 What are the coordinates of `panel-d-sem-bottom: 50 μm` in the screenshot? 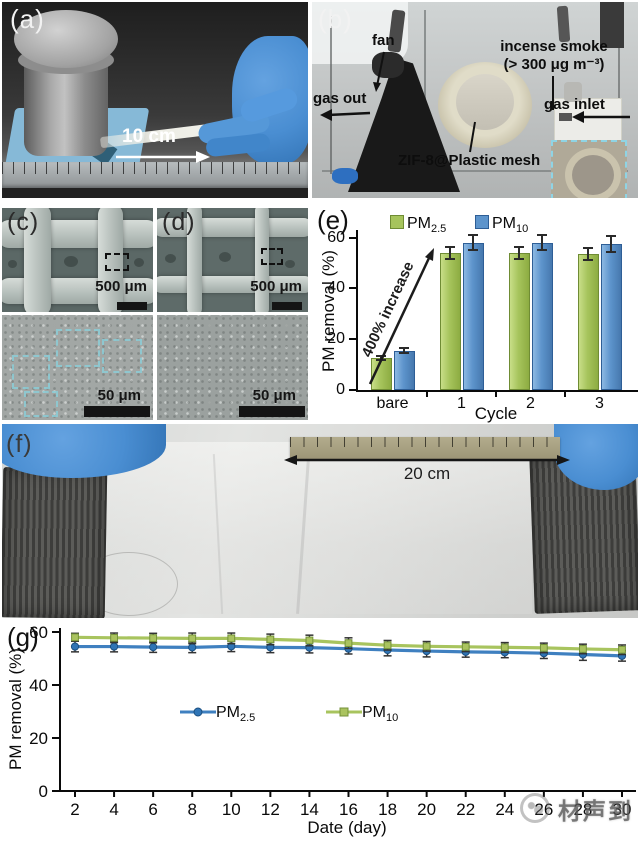 It's located at (232, 367).